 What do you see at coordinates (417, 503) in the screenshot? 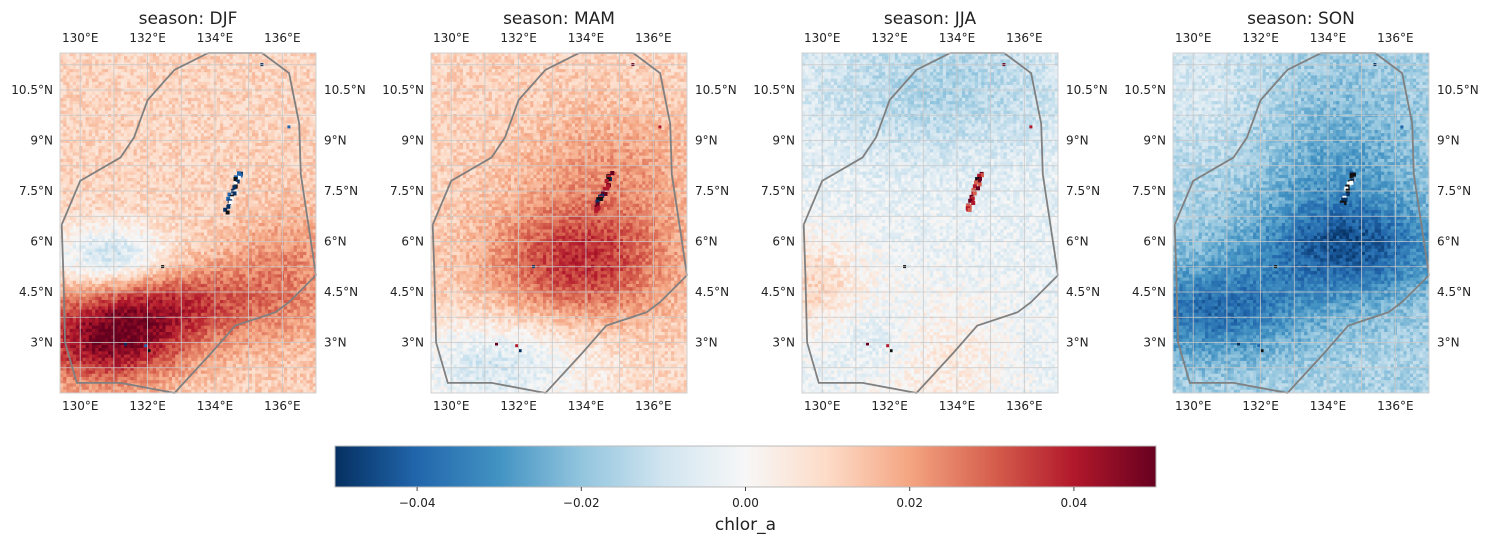
I see `colorbar-tick-label: −0.04` at bounding box center [417, 503].